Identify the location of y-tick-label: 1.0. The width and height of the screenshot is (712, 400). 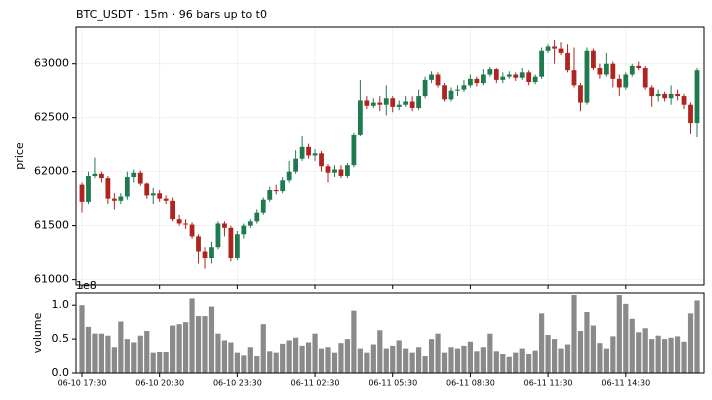
(61, 304).